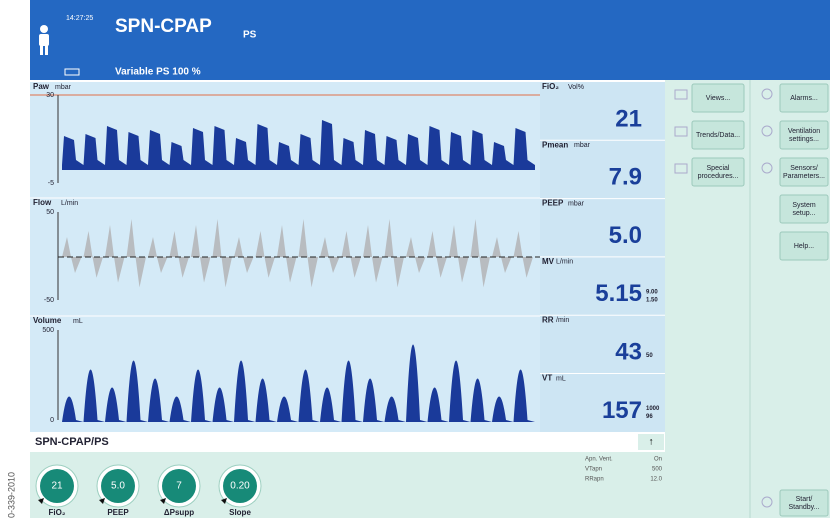 The image size is (830, 518). Describe the element at coordinates (69, 203) in the screenshot. I see `wave-unit: L/min` at that location.